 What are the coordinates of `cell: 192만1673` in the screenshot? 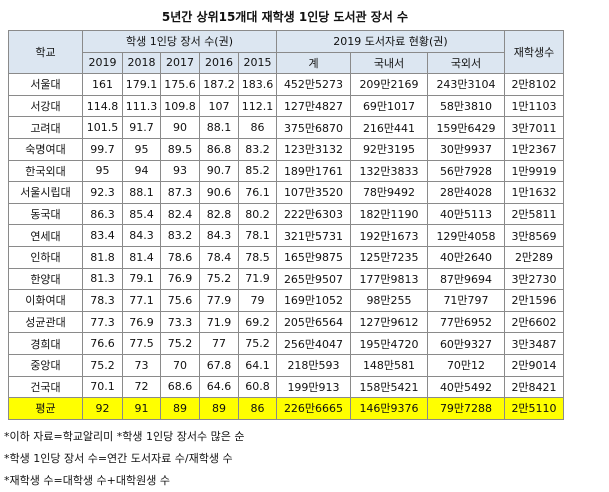 It's located at (389, 235).